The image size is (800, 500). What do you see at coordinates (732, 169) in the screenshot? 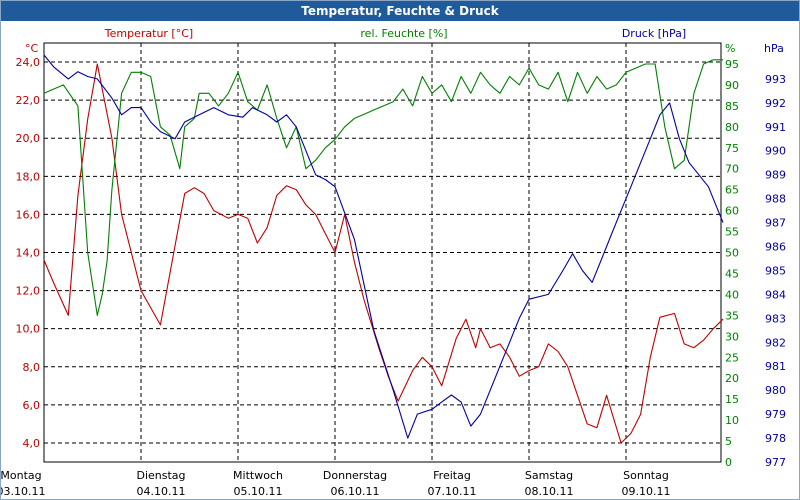
I see `humidity-tick-label: 70` at bounding box center [732, 169].